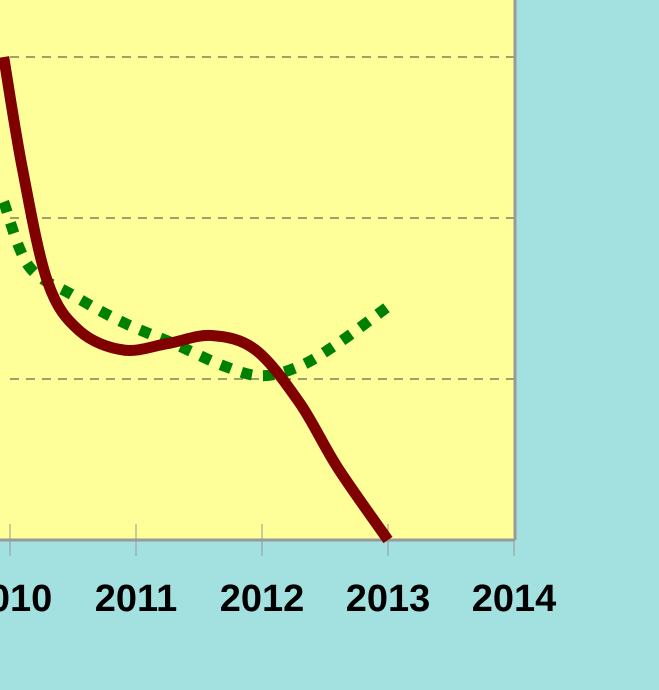 This screenshot has height=690, width=659. I want to click on x-tick-label-2014: 2014, so click(514, 599).